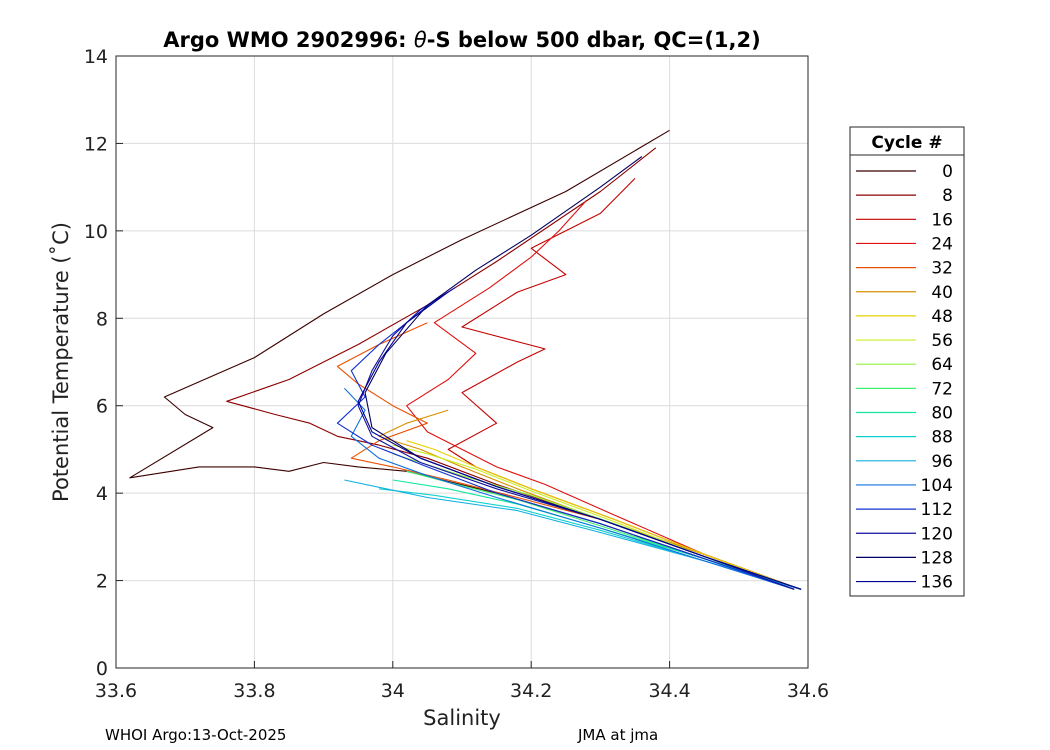 The image size is (1050, 750). Describe the element at coordinates (102, 494) in the screenshot. I see `y-tick-label: 4` at that location.